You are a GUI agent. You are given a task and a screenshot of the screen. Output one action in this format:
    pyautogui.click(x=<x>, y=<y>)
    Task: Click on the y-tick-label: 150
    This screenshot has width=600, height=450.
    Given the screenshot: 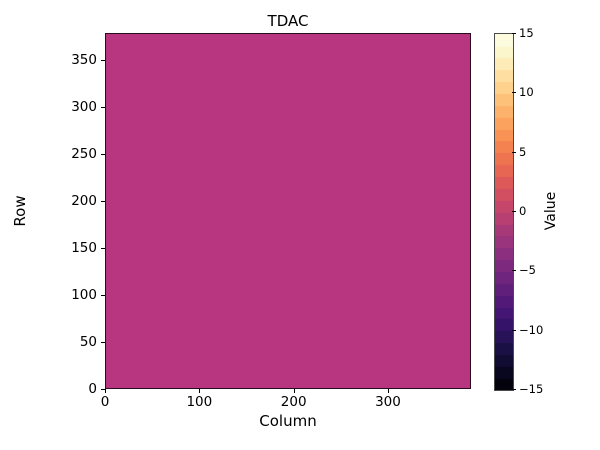 What is the action you would take?
    pyautogui.click(x=84, y=248)
    